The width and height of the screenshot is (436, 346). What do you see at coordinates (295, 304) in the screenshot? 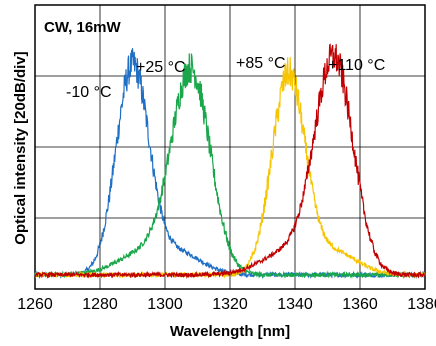
I see `x-tick-label: 1340` at bounding box center [295, 304].